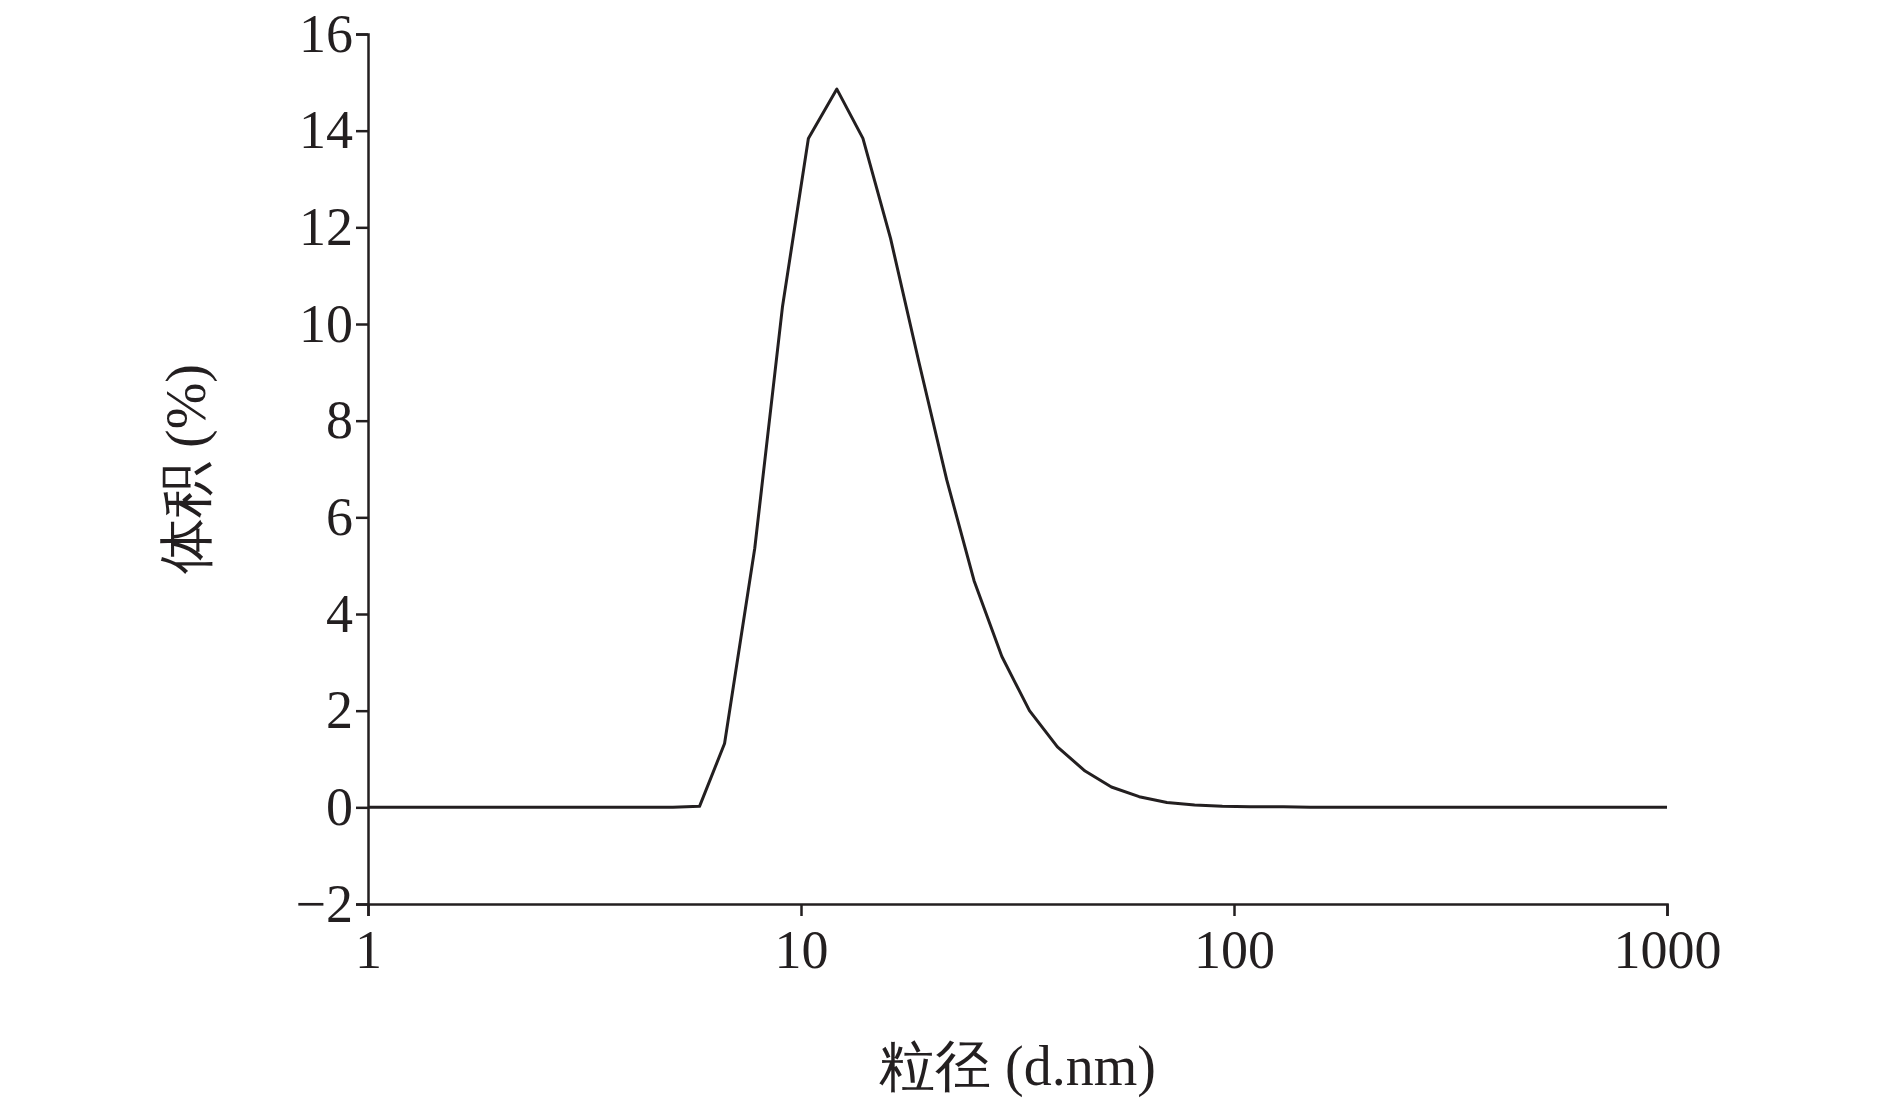 The height and width of the screenshot is (1111, 1890). Describe the element at coordinates (1667, 949) in the screenshot. I see `x-tick-label: 1000` at that location.